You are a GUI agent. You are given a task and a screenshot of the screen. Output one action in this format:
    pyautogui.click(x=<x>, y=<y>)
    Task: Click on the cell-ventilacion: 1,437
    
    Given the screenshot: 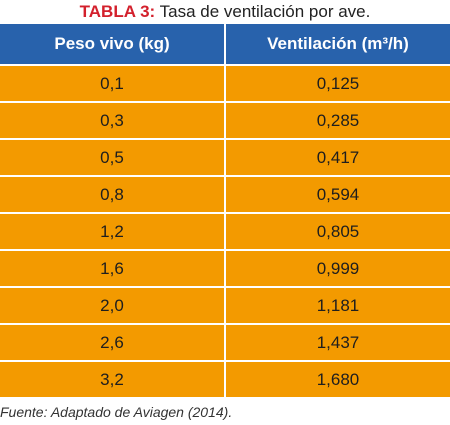 What is the action you would take?
    pyautogui.click(x=337, y=343)
    